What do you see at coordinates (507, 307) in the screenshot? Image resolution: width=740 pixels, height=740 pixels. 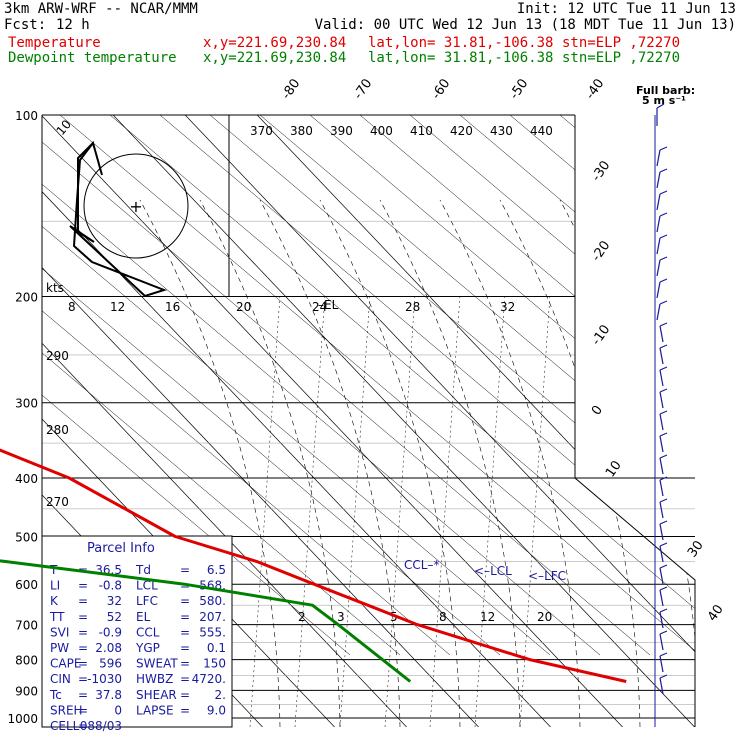 I see `mixing-ratio-label: 32` at bounding box center [507, 307].